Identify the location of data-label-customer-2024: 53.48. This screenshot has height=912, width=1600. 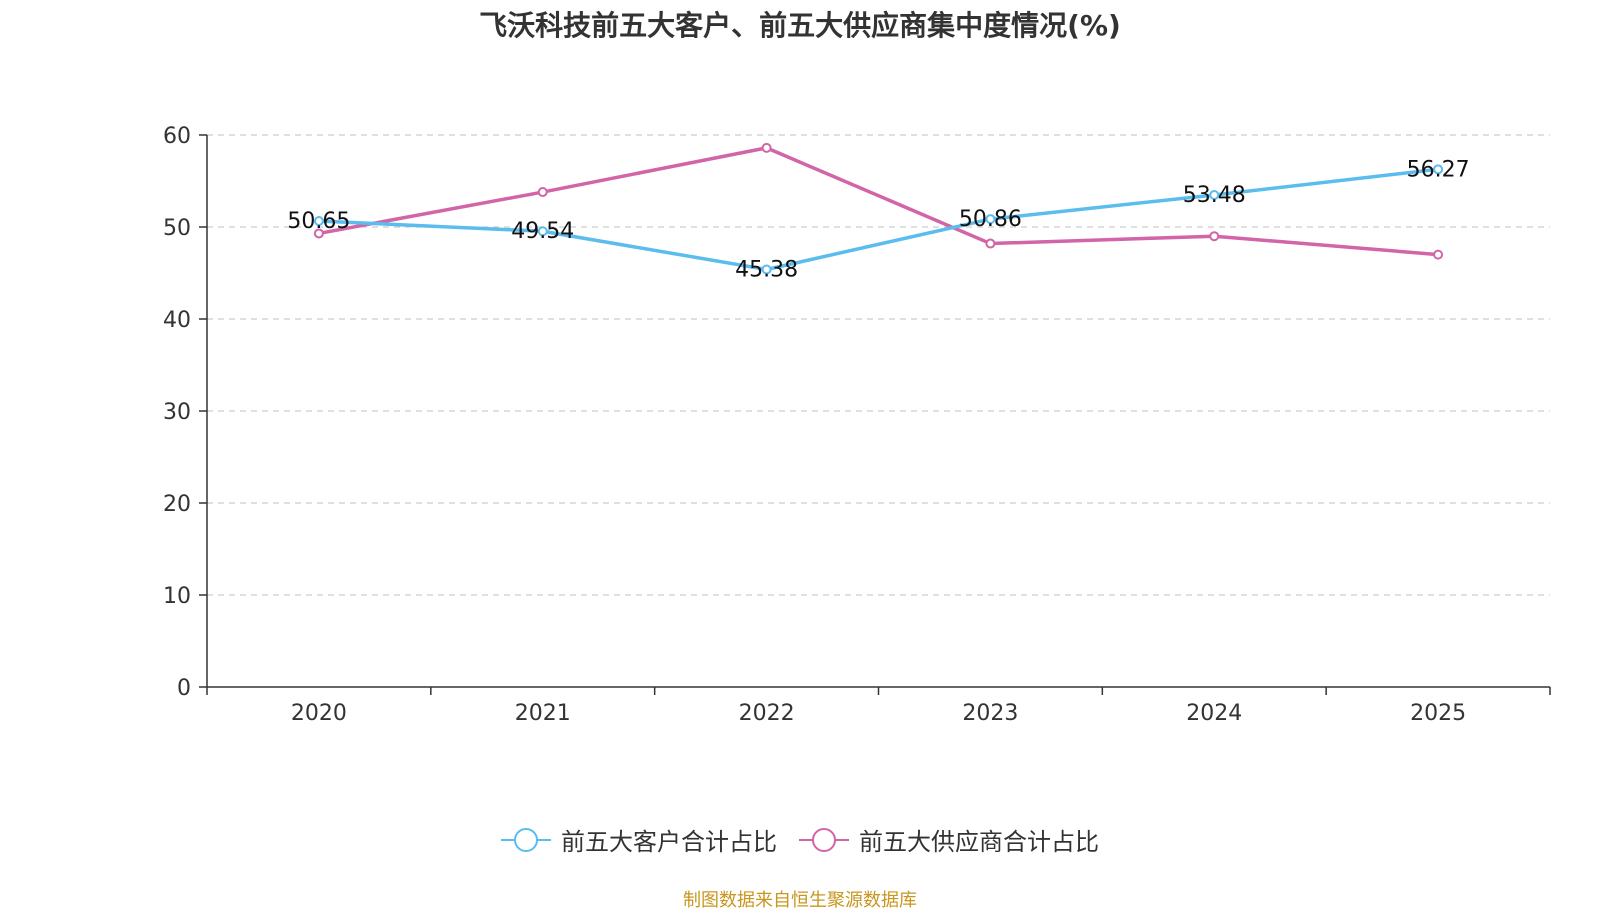
(1214, 195).